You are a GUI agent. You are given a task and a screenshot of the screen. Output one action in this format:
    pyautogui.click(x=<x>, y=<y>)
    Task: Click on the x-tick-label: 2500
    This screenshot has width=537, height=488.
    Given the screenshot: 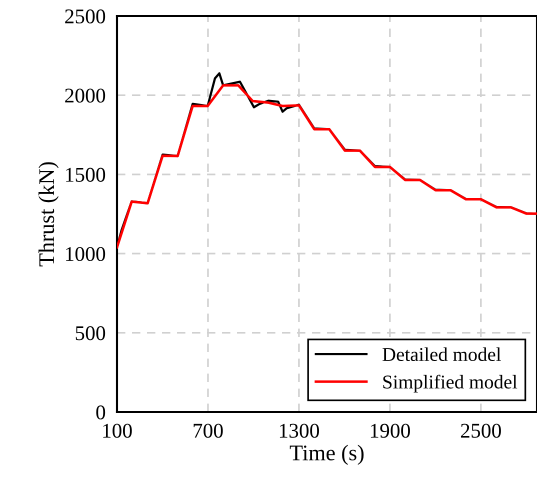 What is the action you would take?
    pyautogui.click(x=480, y=431)
    